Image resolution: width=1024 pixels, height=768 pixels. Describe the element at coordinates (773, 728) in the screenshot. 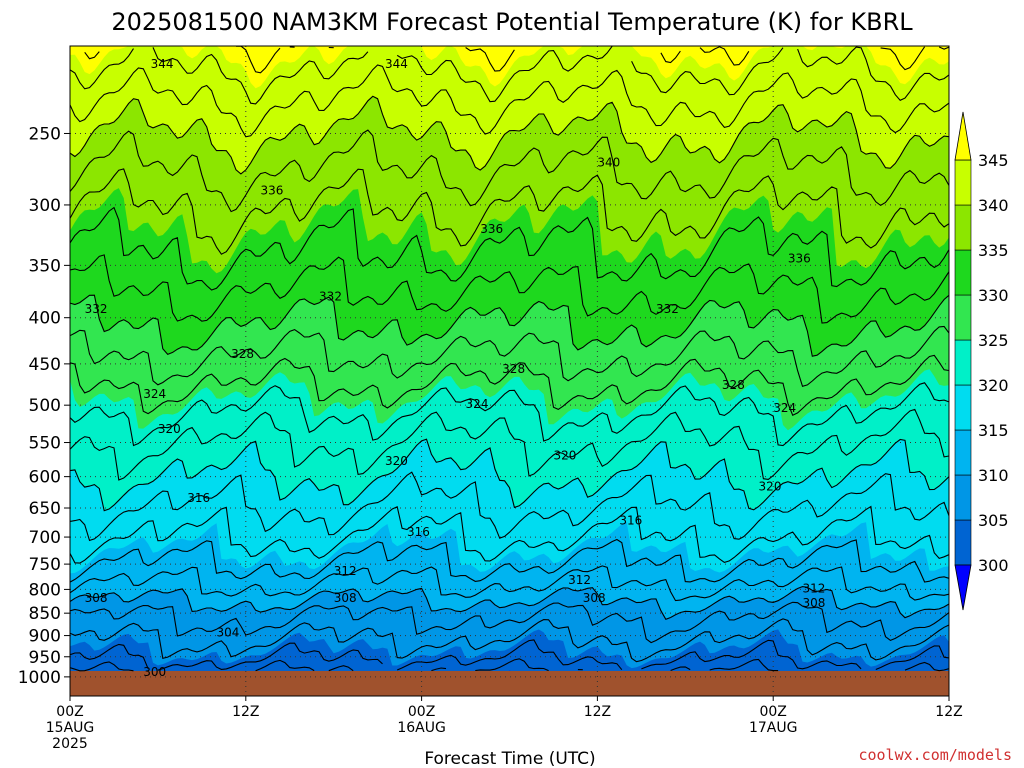

I see `x-tick-label: 17AUG` at that location.